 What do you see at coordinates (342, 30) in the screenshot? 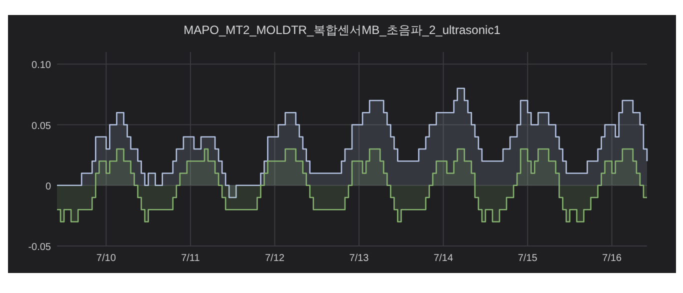
I see `chart-title: MAPO_MT2_MOLDTR_복합센서MB_초음파_2_ultrasonic1` at bounding box center [342, 30].